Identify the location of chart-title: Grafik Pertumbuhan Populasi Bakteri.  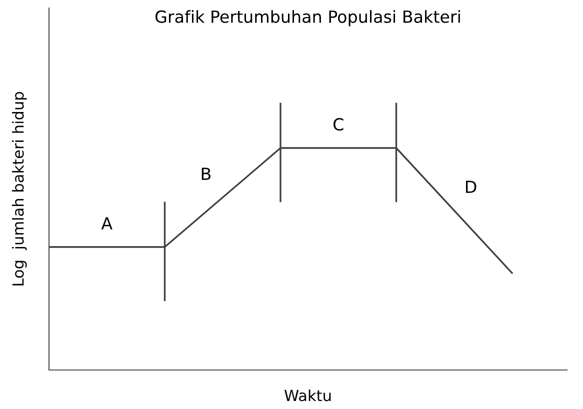
(307, 18).